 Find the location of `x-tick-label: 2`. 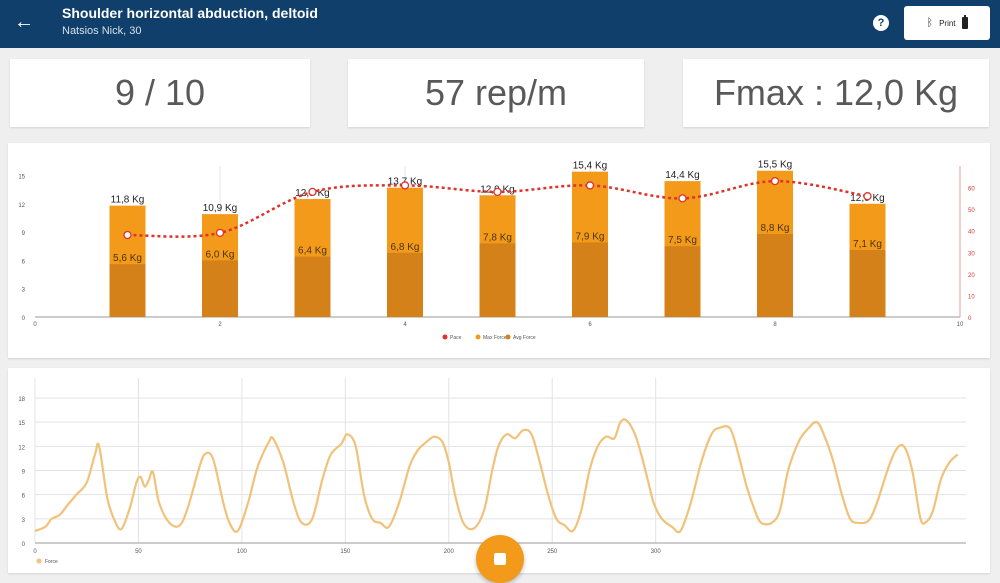

x-tick-label: 2 is located at coordinates (220, 325).